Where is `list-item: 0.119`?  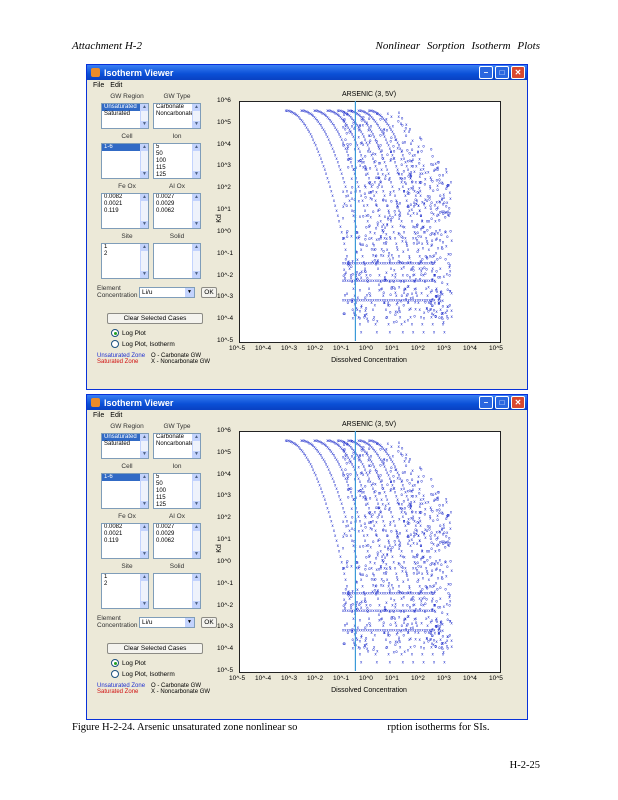 list-item: 0.119 is located at coordinates (111, 211).